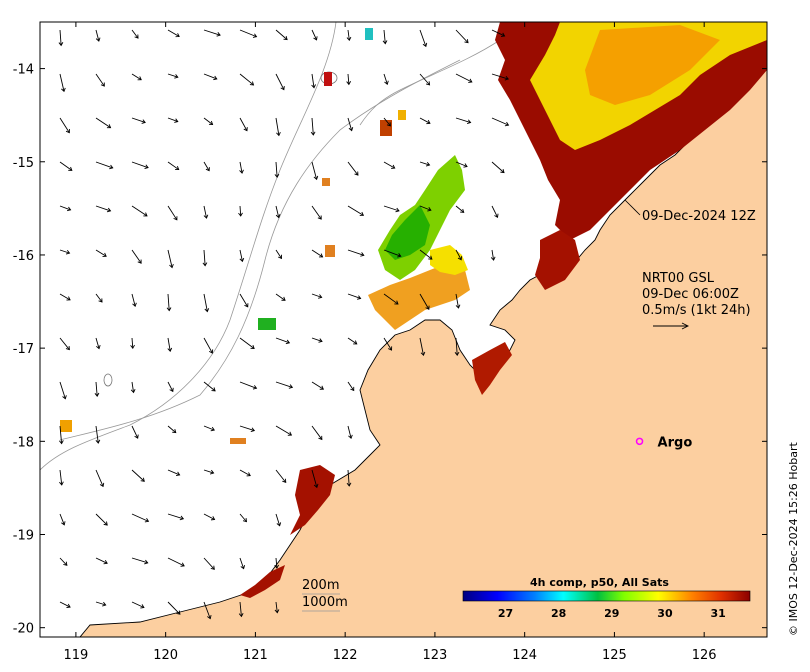 The height and width of the screenshot is (672, 810). I want to click on sst-patch-south-red, so click(262, 581).